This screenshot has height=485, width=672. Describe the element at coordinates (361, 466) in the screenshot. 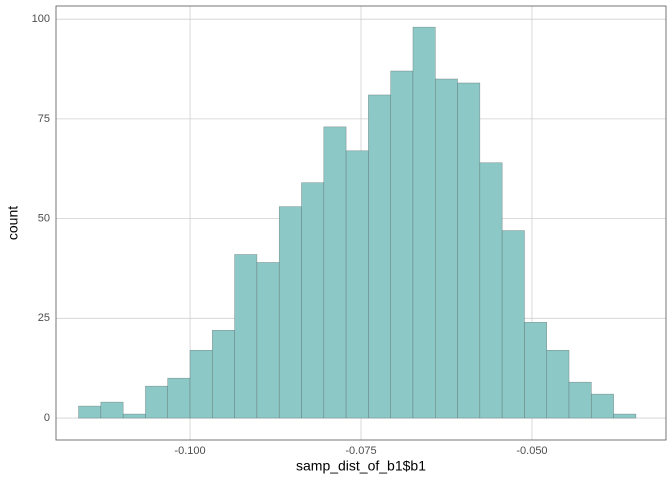

I see `x-axis-title: samp_dist_of_b1$b1` at that location.